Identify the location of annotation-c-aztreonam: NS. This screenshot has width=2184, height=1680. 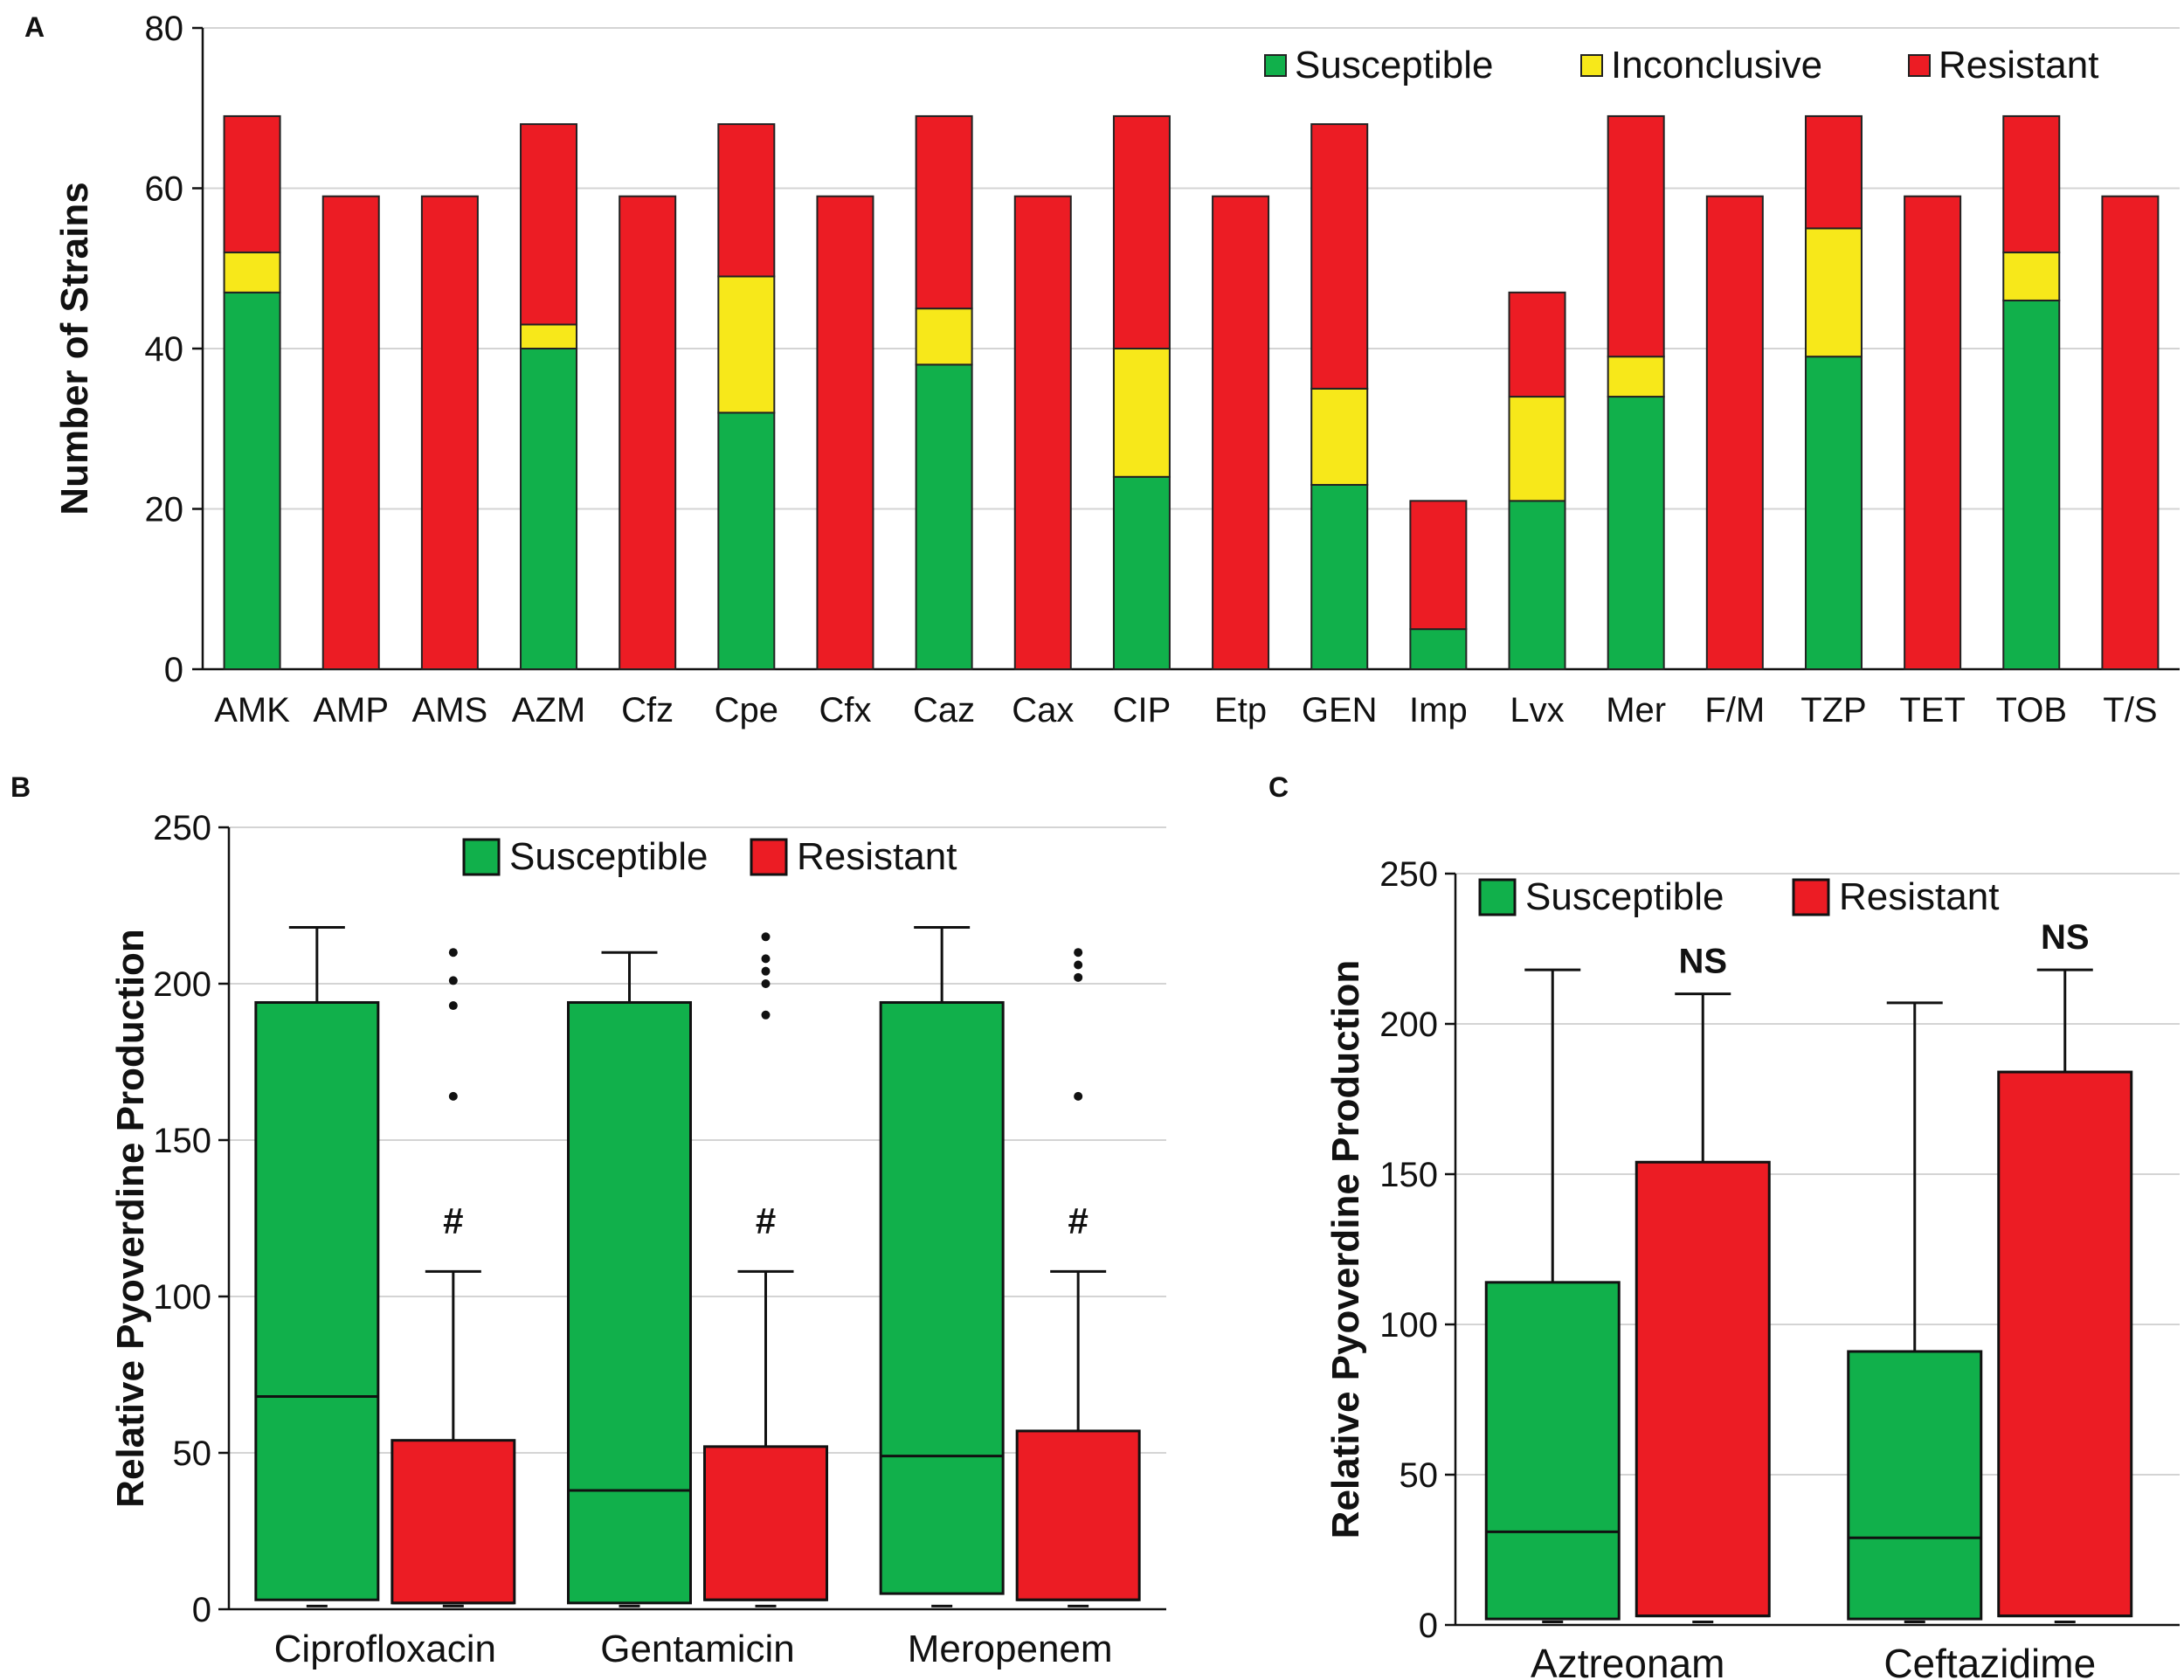
(1702, 962).